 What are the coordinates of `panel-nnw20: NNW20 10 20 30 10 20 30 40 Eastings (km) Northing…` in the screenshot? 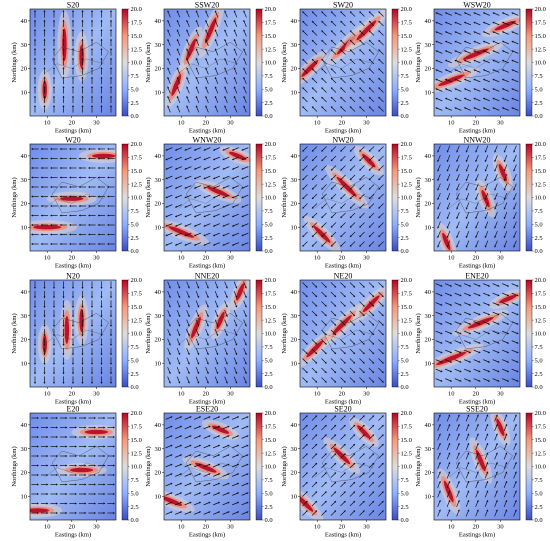 It's located at (480, 203).